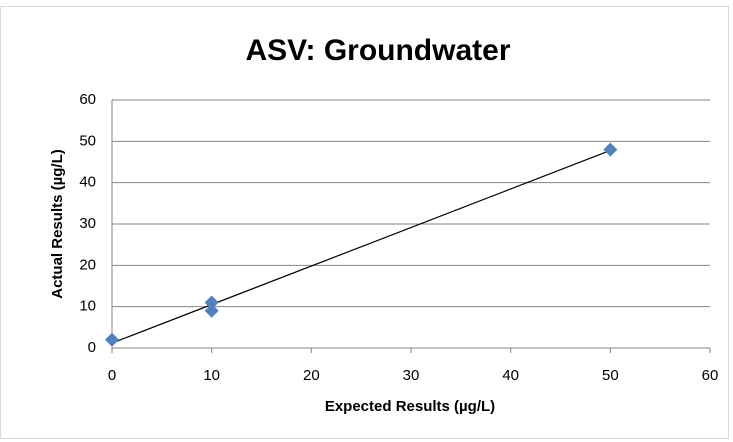 This screenshot has height=442, width=733. I want to click on y-tick-label: 30, so click(87, 223).